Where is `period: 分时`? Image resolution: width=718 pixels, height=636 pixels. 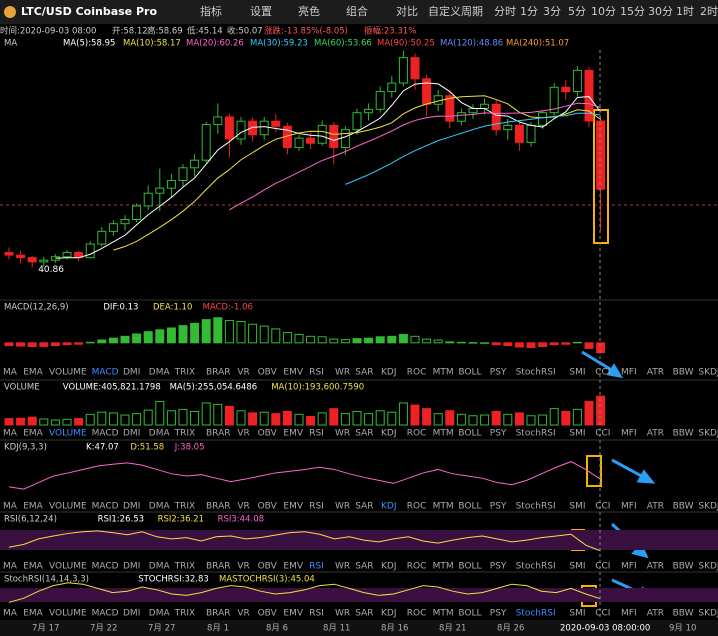 period: 分时 is located at coordinates (505, 11).